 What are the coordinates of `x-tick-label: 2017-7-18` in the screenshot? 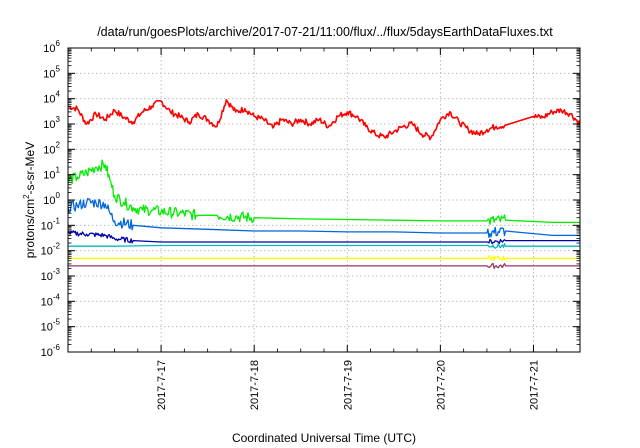 It's located at (255, 385).